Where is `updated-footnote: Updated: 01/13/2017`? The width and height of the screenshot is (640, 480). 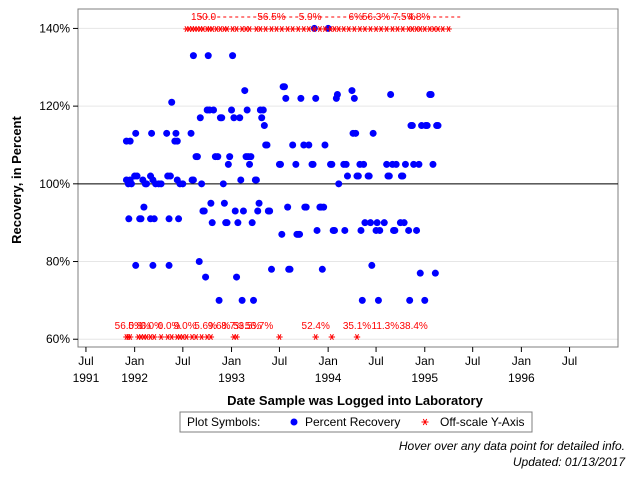 updated-footnote: Updated: 01/13/2017 is located at coordinates (569, 462).